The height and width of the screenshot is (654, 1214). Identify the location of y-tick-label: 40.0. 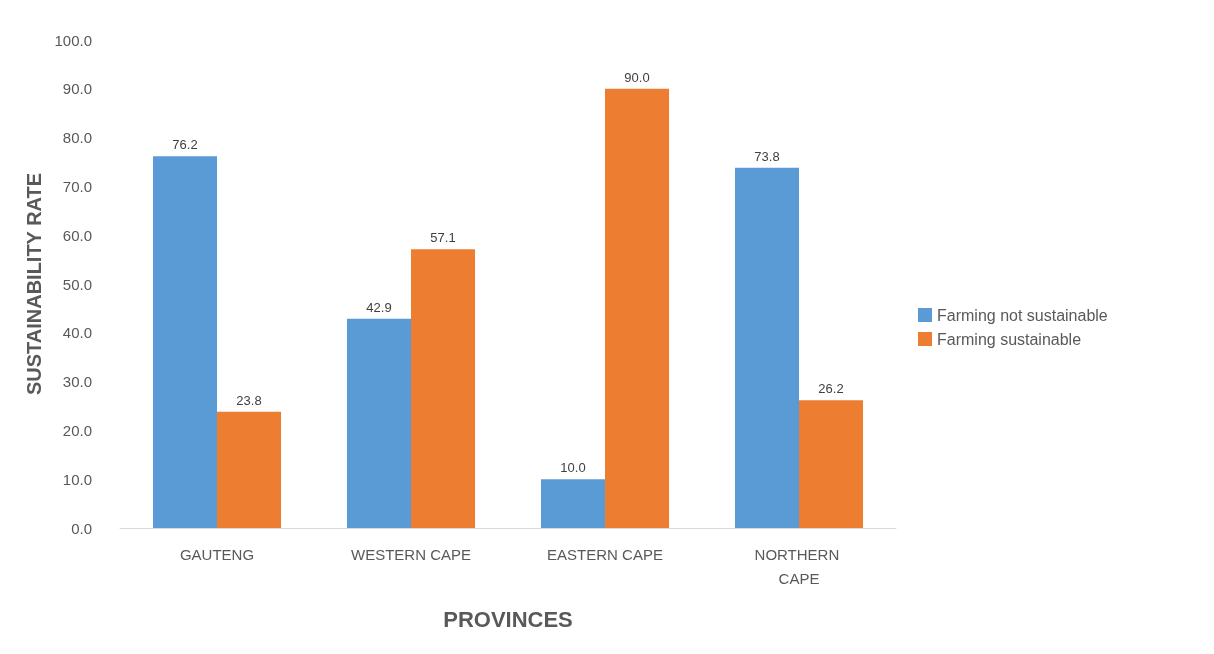
(77, 333).